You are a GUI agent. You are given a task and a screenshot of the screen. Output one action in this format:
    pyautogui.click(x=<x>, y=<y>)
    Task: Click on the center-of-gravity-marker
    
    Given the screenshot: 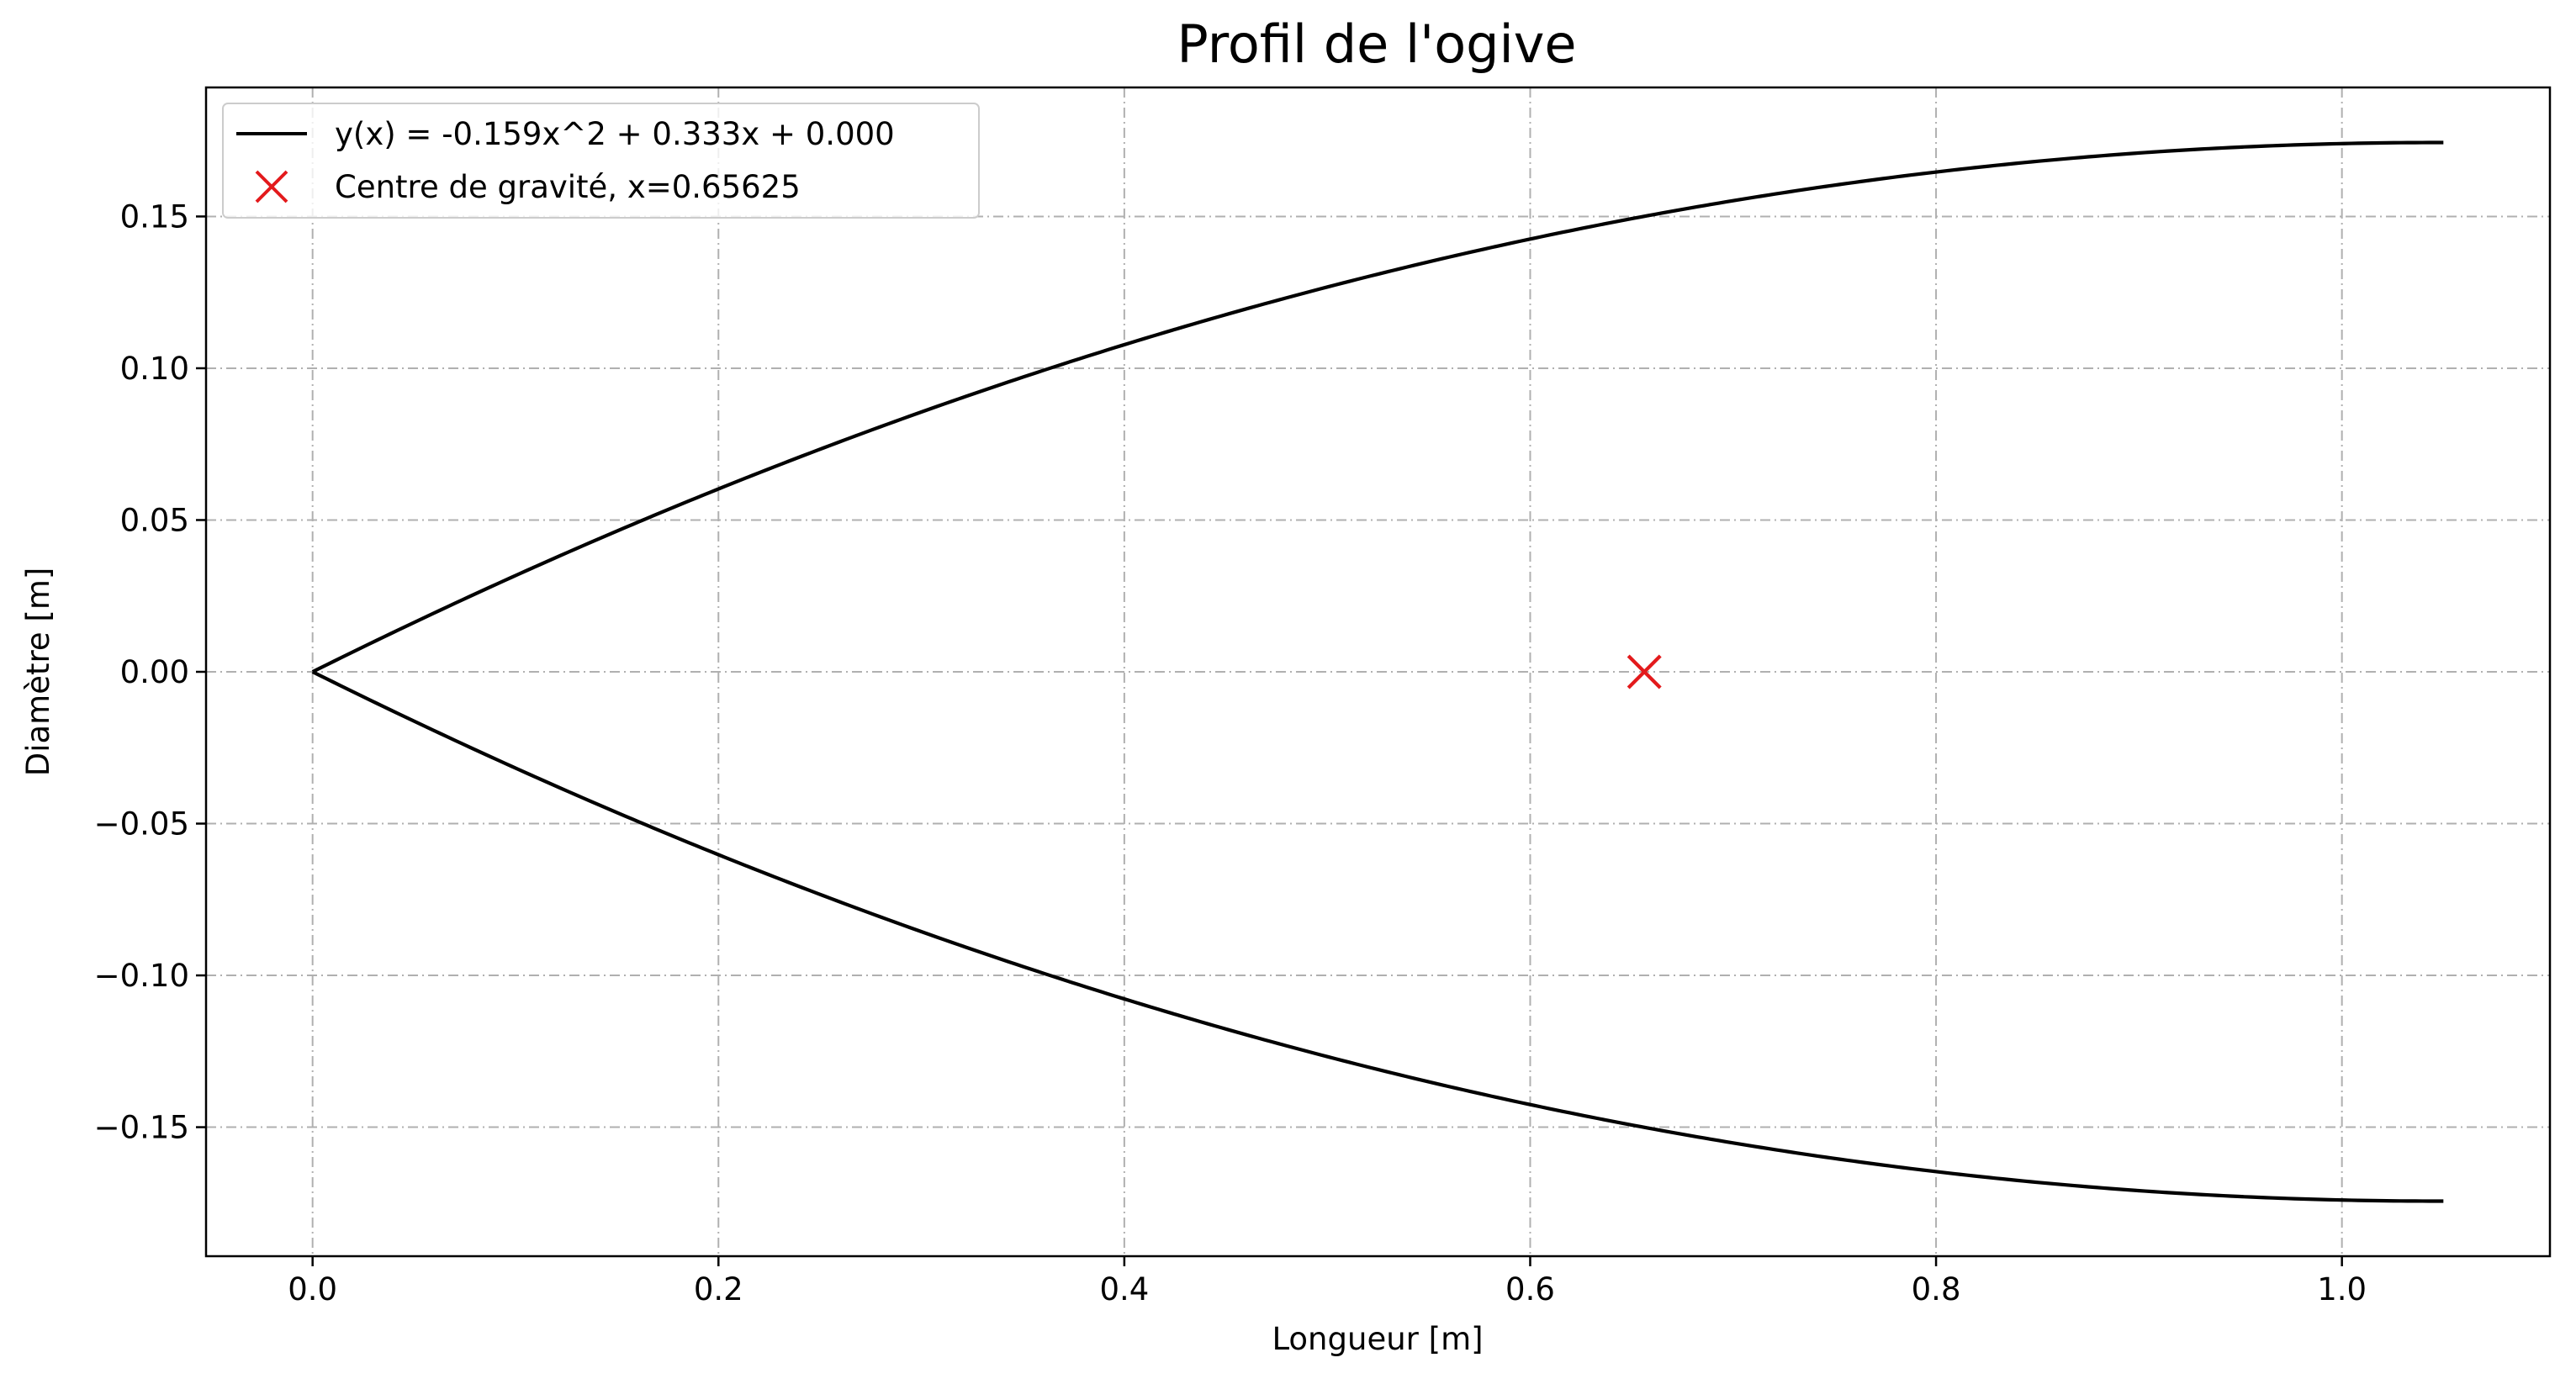 What is the action you would take?
    pyautogui.click(x=1644, y=671)
    